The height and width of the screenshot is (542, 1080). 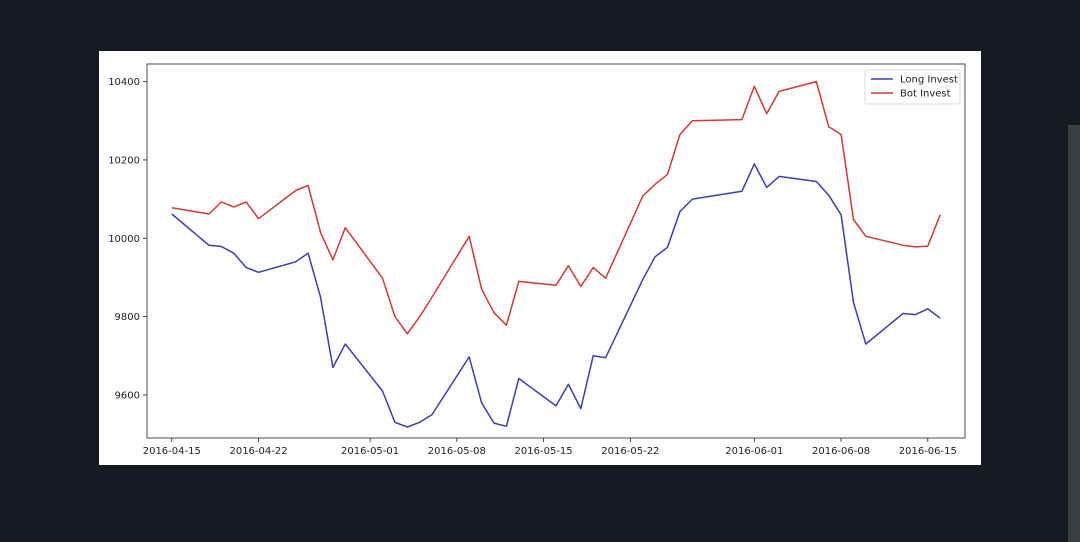 I want to click on x-tick-label: 2016-06-08, so click(x=841, y=451).